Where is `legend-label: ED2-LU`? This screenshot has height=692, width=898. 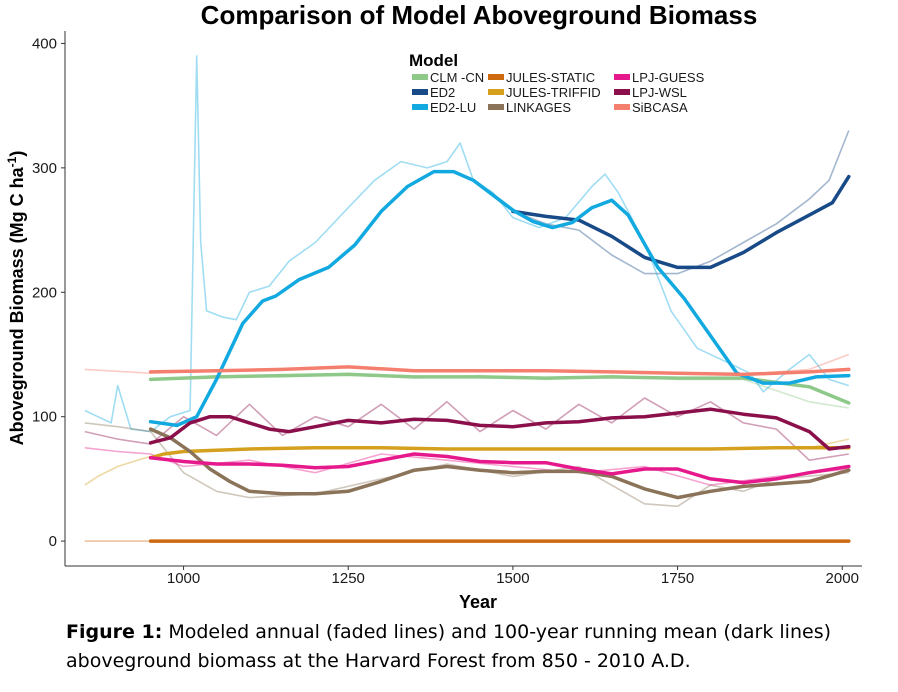
legend-label: ED2-LU is located at coordinates (453, 107).